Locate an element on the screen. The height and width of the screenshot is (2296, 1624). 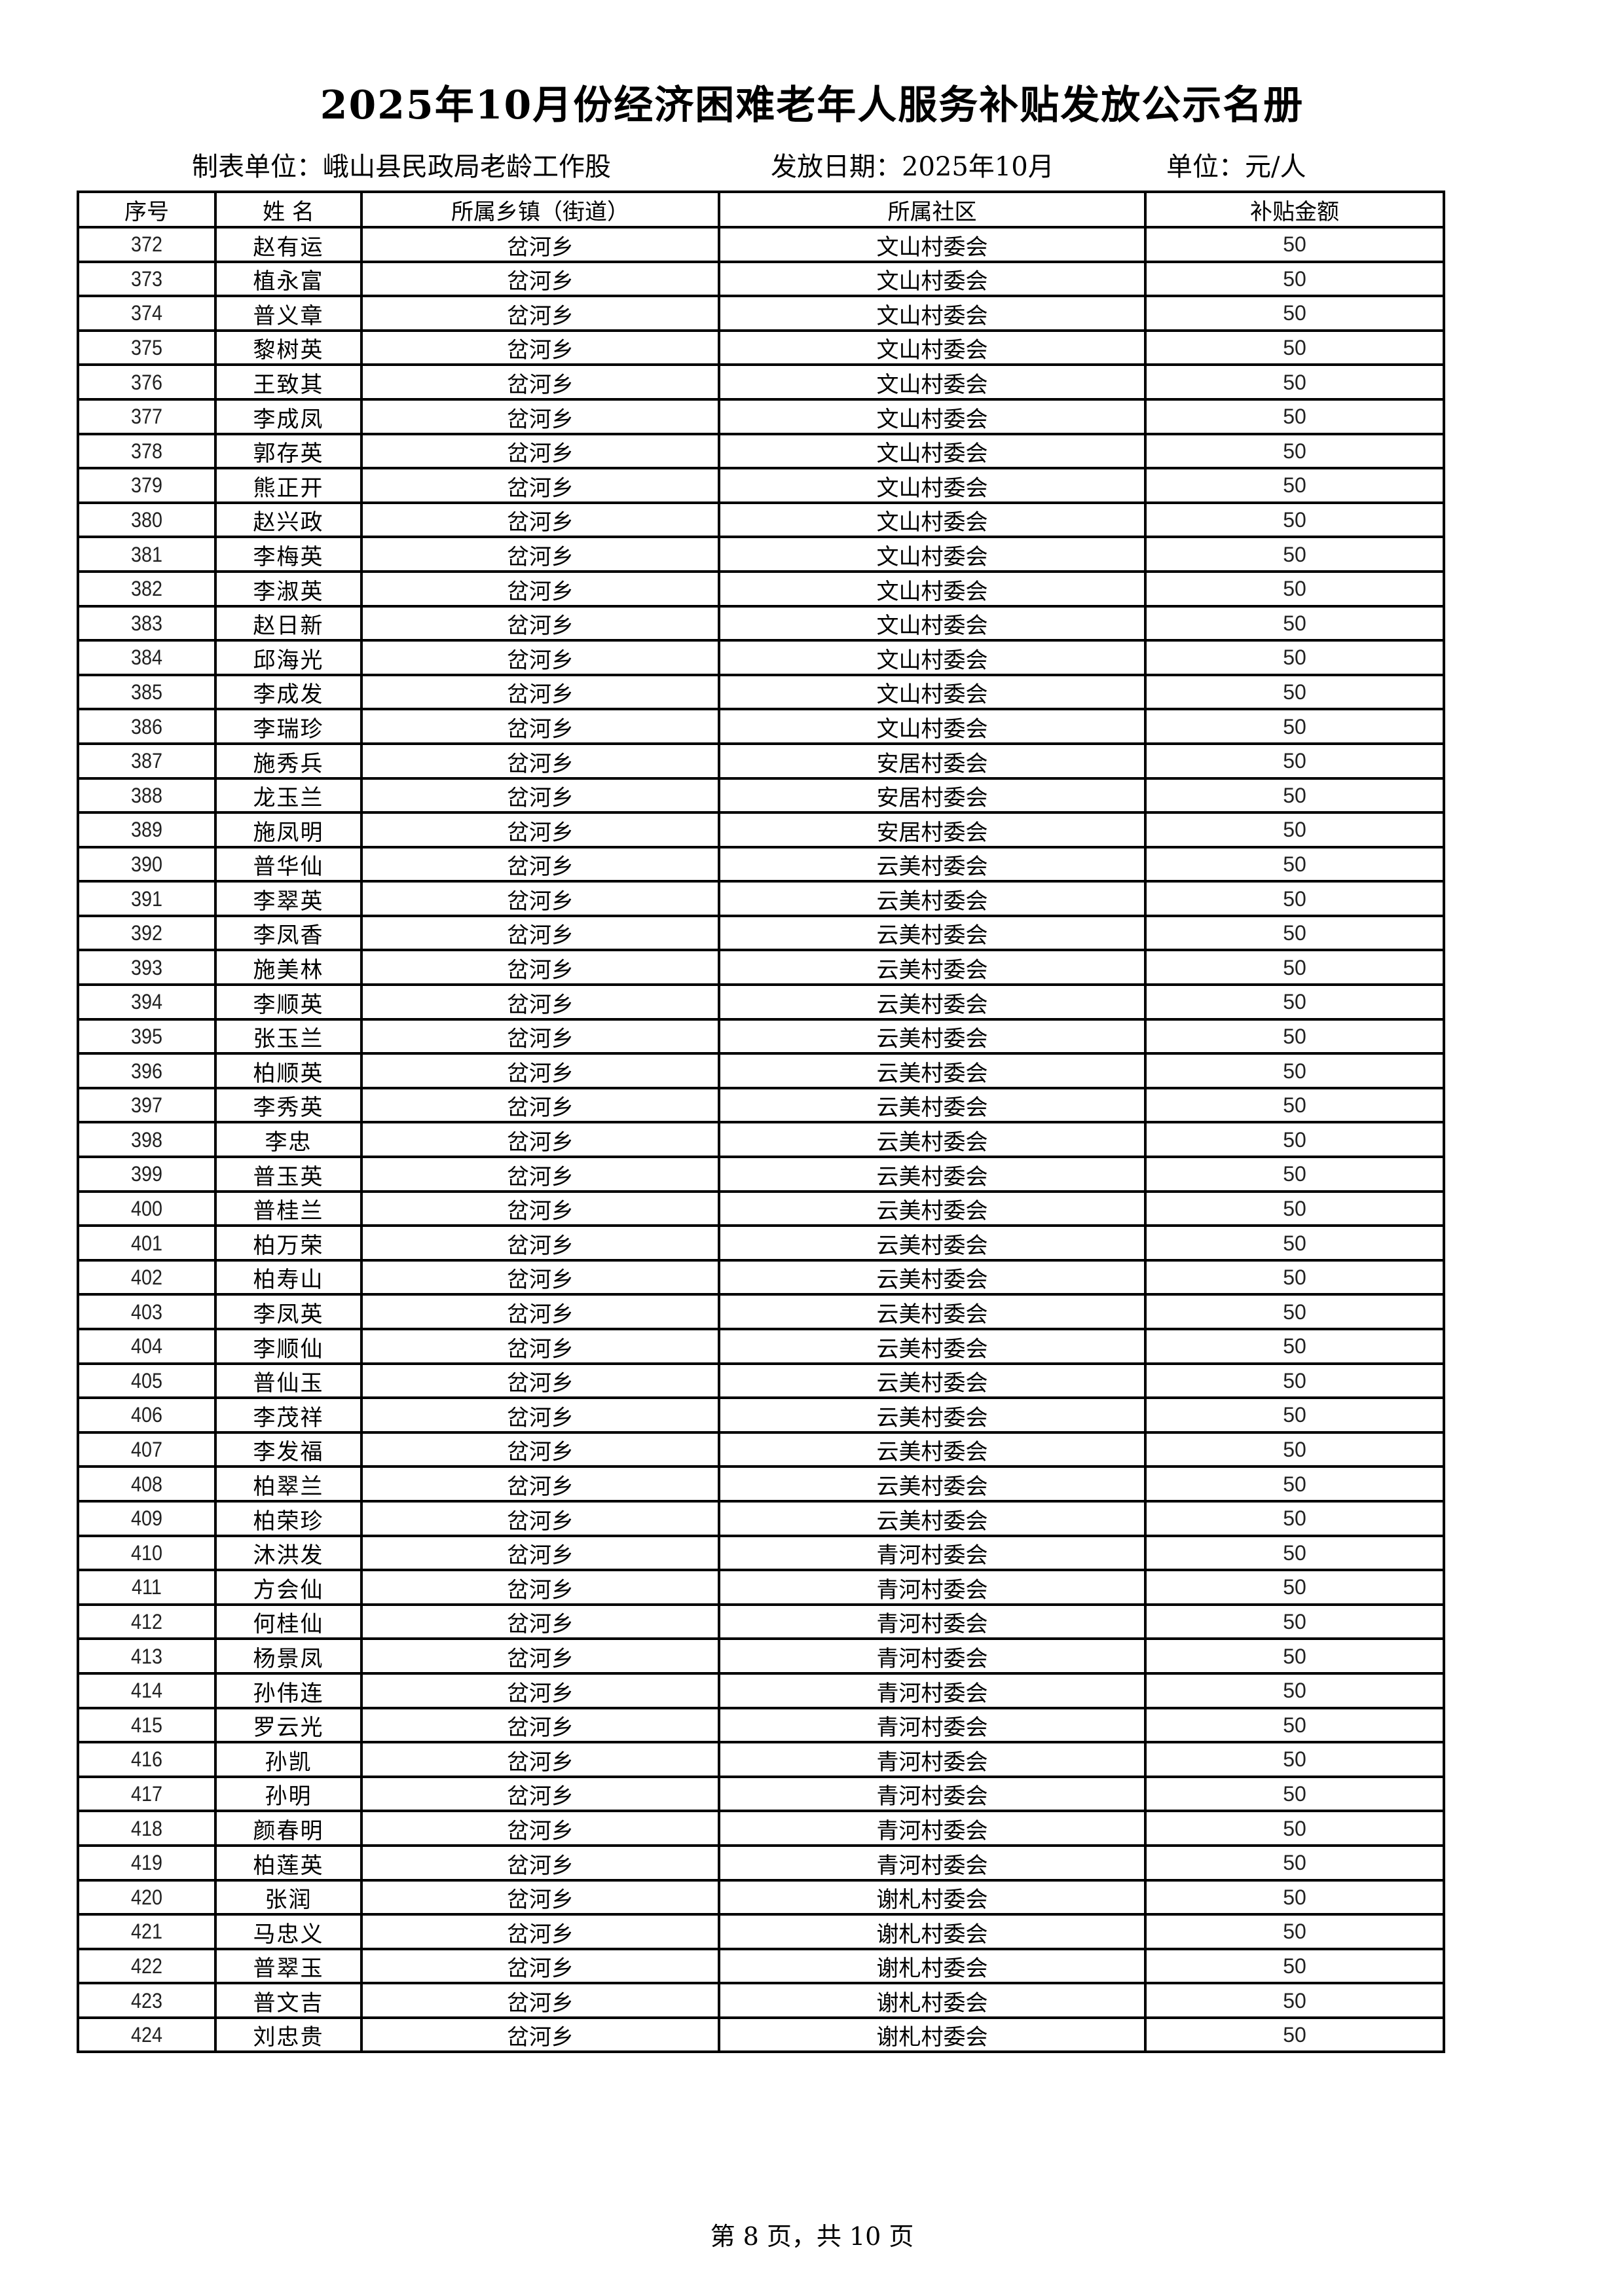
header-seq: 序号 is located at coordinates (147, 209).